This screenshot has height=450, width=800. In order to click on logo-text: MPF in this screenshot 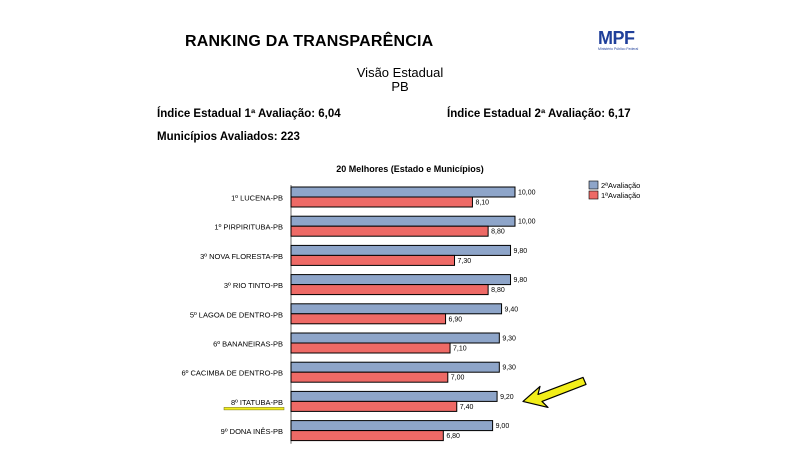, I will do `click(616, 38)`.